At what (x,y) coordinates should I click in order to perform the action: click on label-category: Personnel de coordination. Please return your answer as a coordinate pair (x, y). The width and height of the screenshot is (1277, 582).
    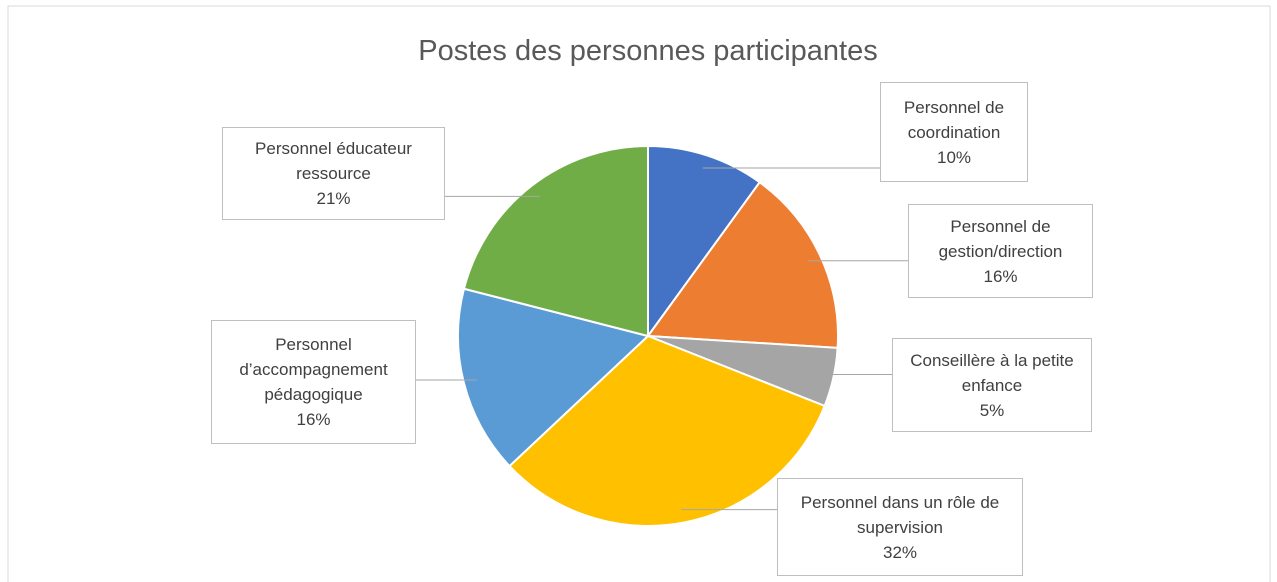
    Looking at the image, I should click on (954, 119).